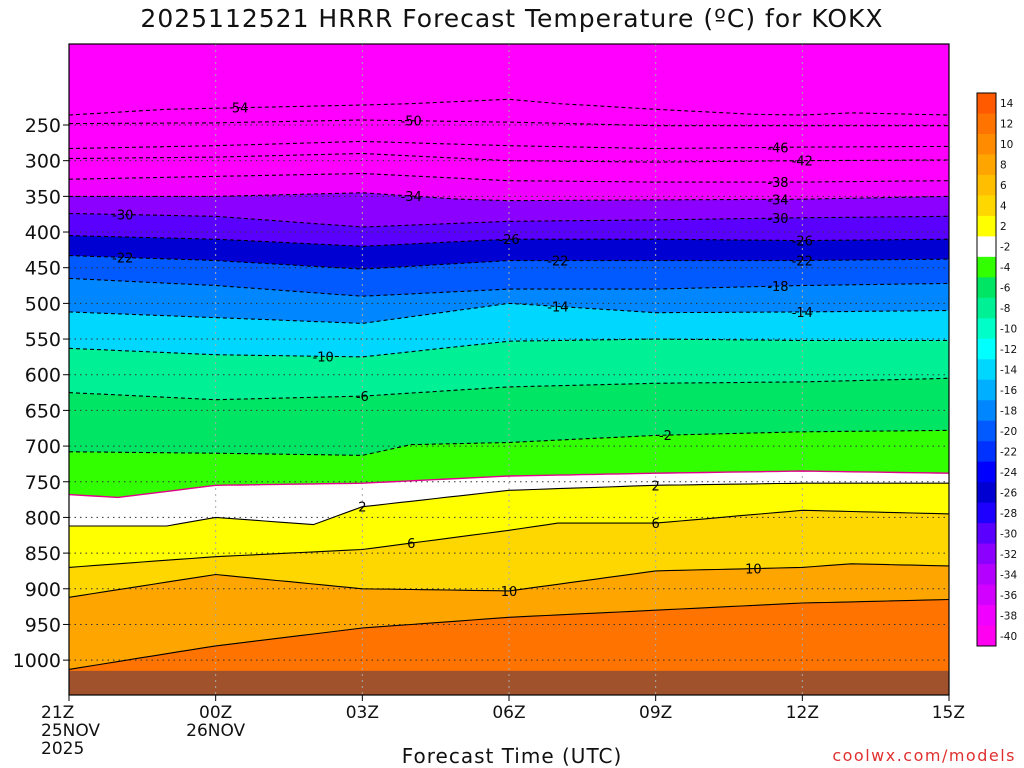 Image resolution: width=1024 pixels, height=768 pixels. What do you see at coordinates (1008, 616) in the screenshot?
I see `colorbar-label--38: -38` at bounding box center [1008, 616].